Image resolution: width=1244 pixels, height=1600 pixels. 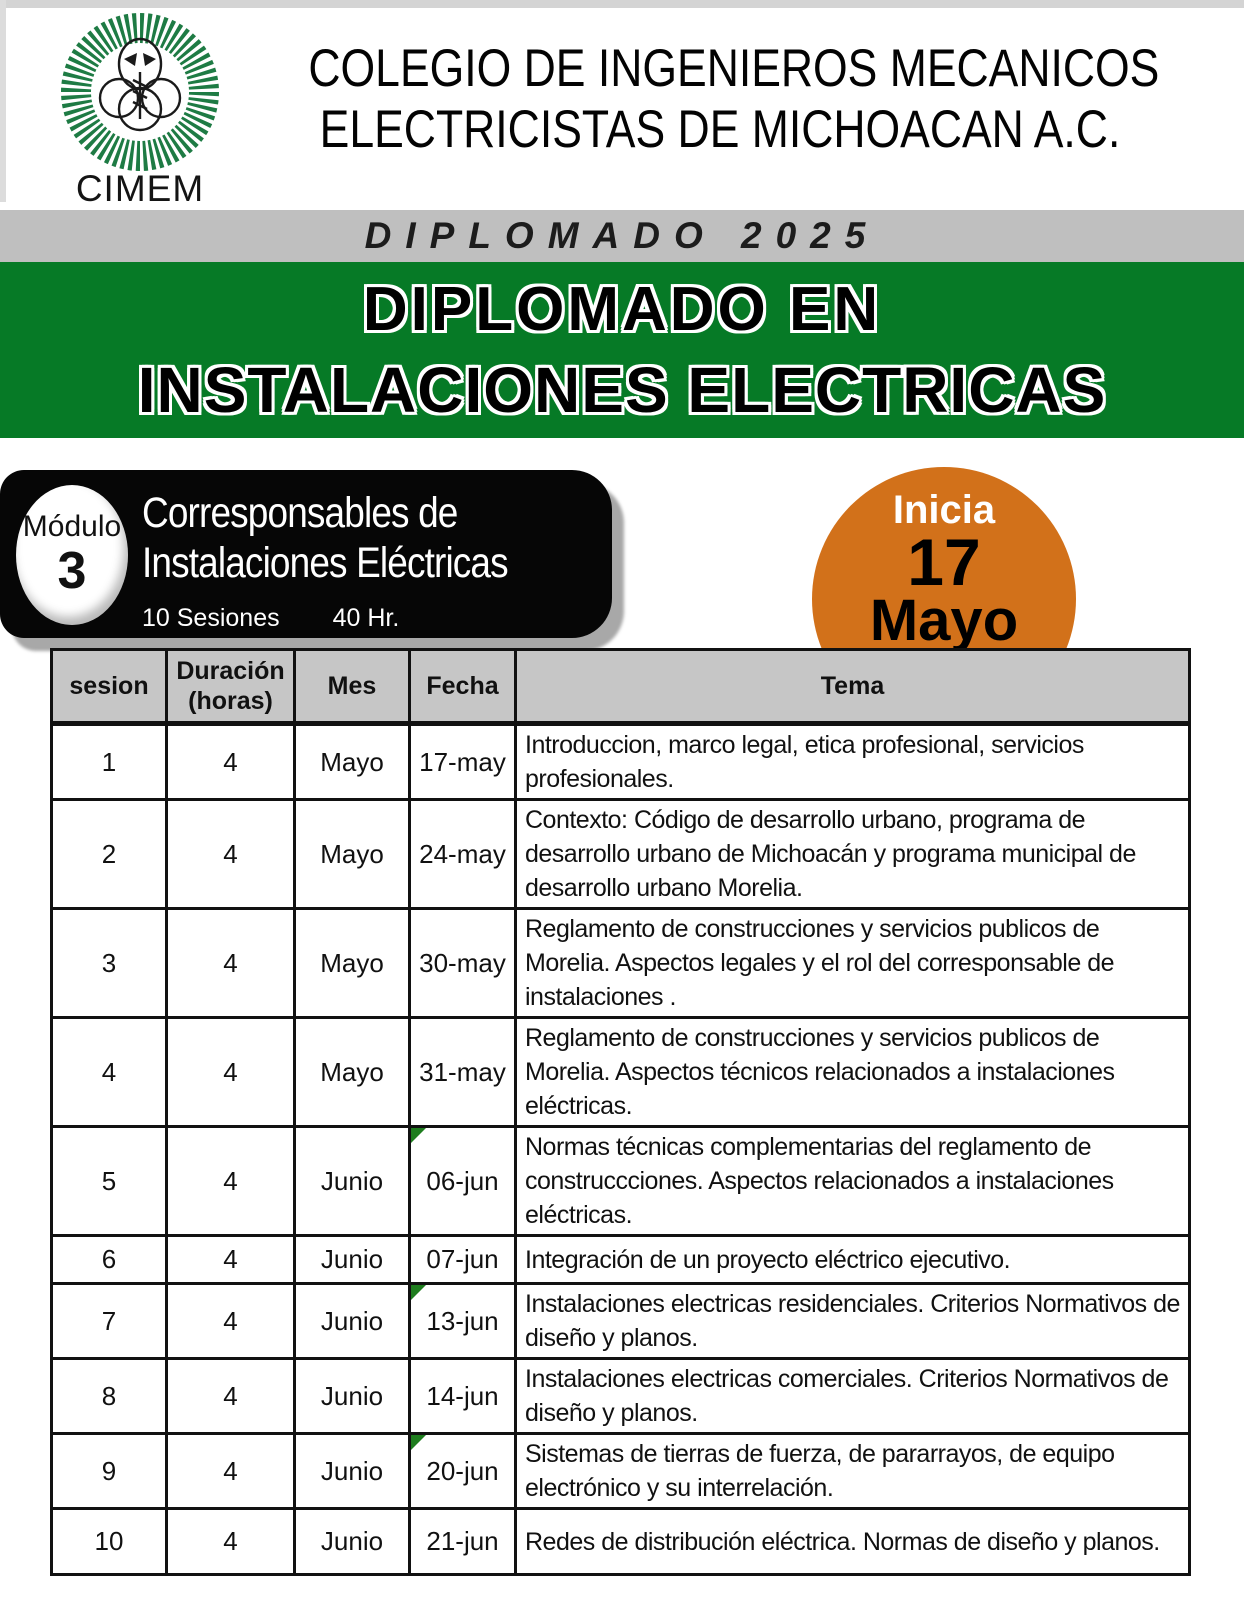 I want to click on cell-value: 7, so click(x=109, y=1320).